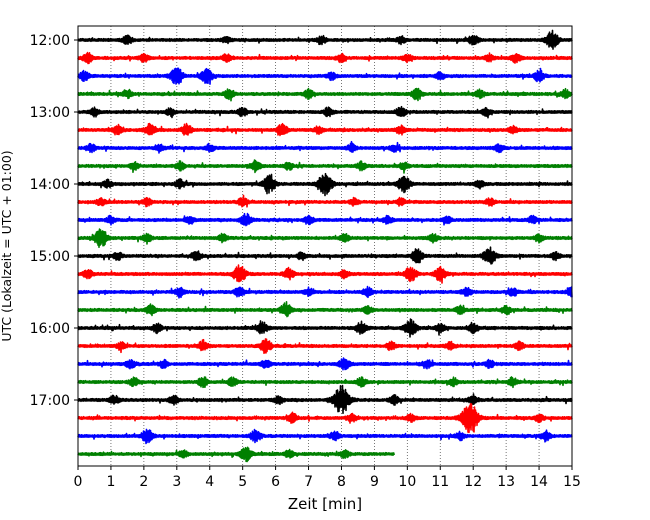 This screenshot has width=650, height=520. I want to click on trace-12:30, so click(325, 76).